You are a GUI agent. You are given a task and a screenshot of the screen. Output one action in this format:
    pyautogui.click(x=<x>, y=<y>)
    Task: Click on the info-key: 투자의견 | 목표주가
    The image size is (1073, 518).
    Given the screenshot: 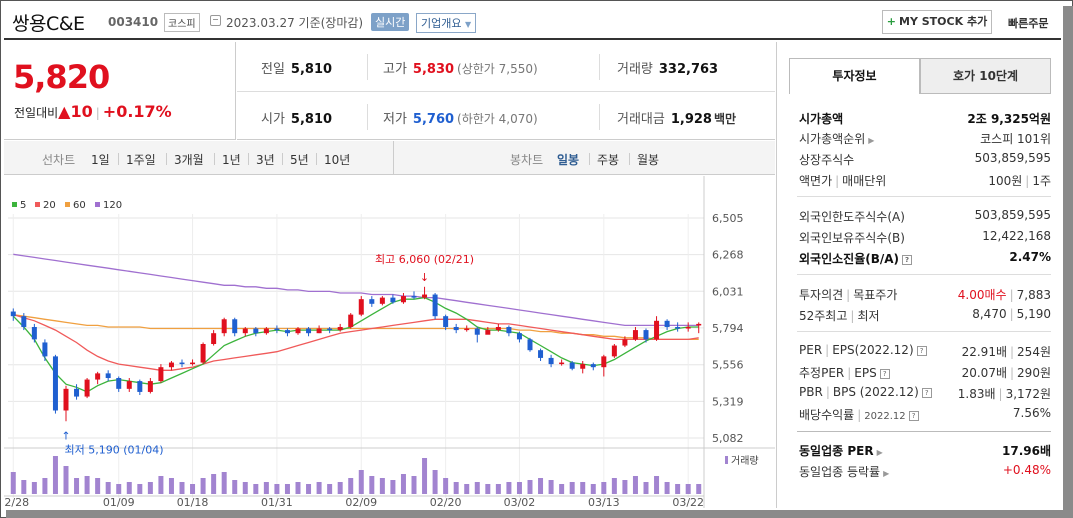 What is the action you would take?
    pyautogui.click(x=848, y=294)
    